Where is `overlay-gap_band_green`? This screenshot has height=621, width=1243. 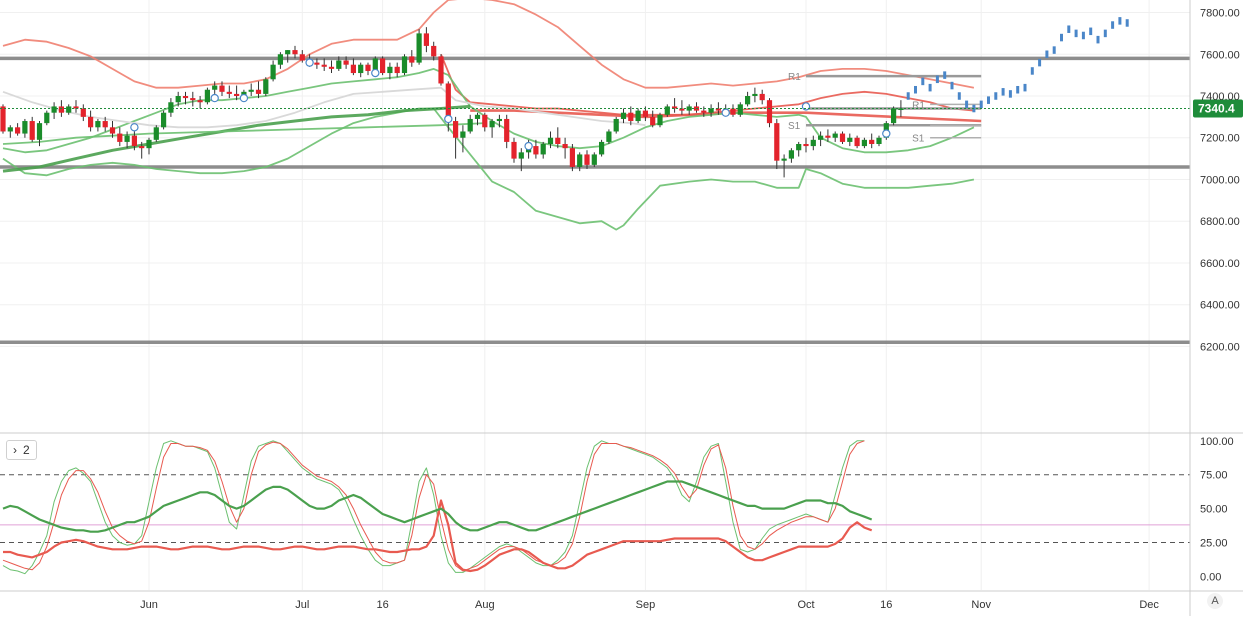 overlay-gap_band_green is located at coordinates (243, 133).